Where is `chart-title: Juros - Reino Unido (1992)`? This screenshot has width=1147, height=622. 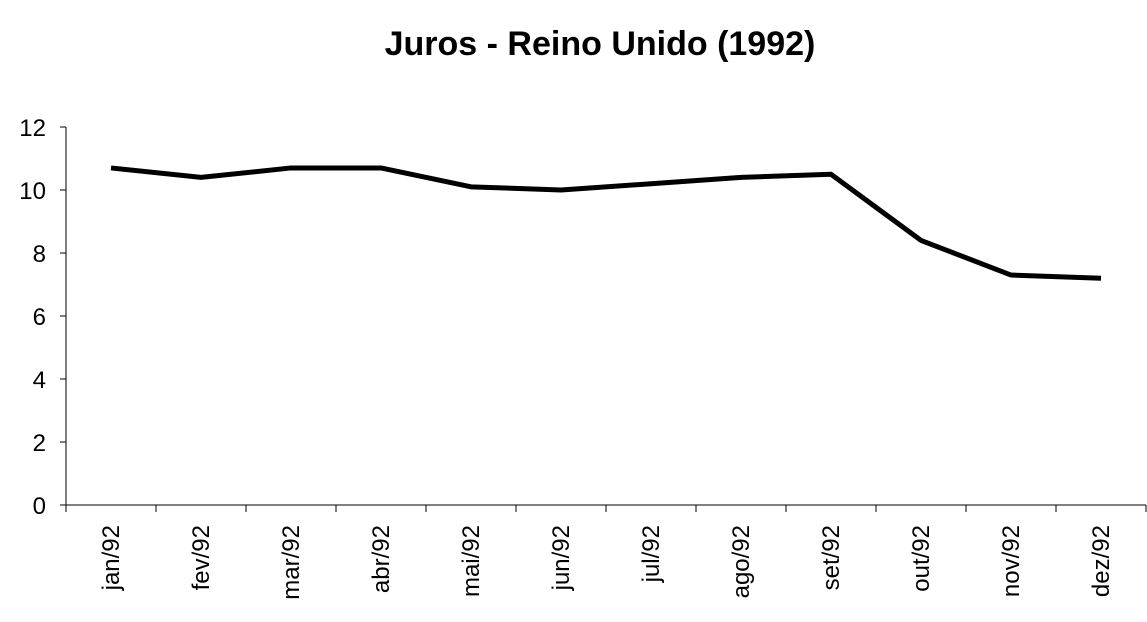
chart-title: Juros - Reino Unido (1992) is located at coordinates (600, 44).